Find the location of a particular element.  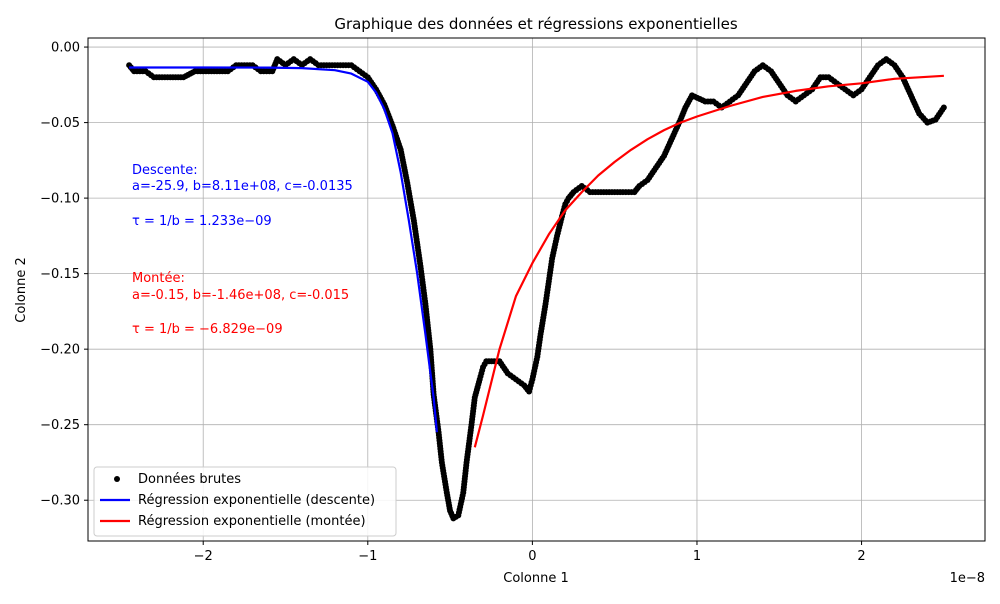

y-tick-label: −0.20 is located at coordinates (60, 350).